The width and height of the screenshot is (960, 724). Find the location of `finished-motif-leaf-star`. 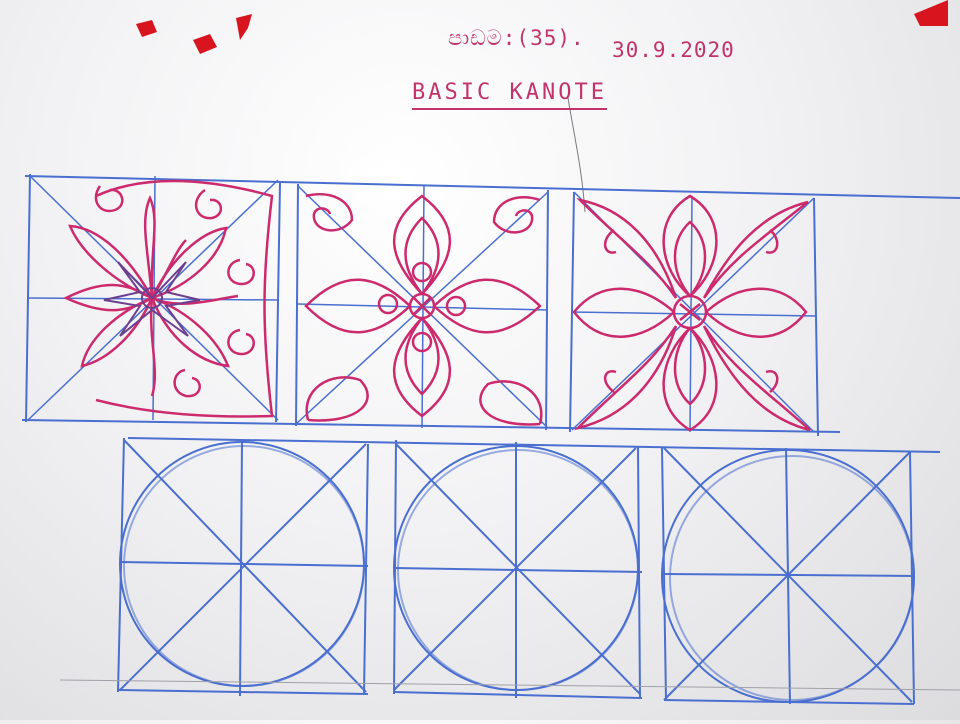

finished-motif-leaf-star is located at coordinates (153, 298).